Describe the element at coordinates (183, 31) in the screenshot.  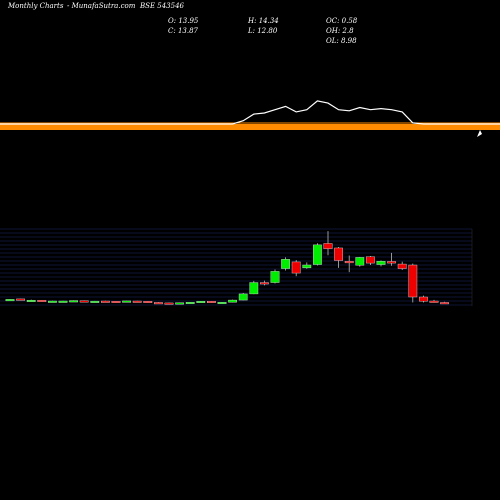
I see `close-label: C: 13.87` at that location.